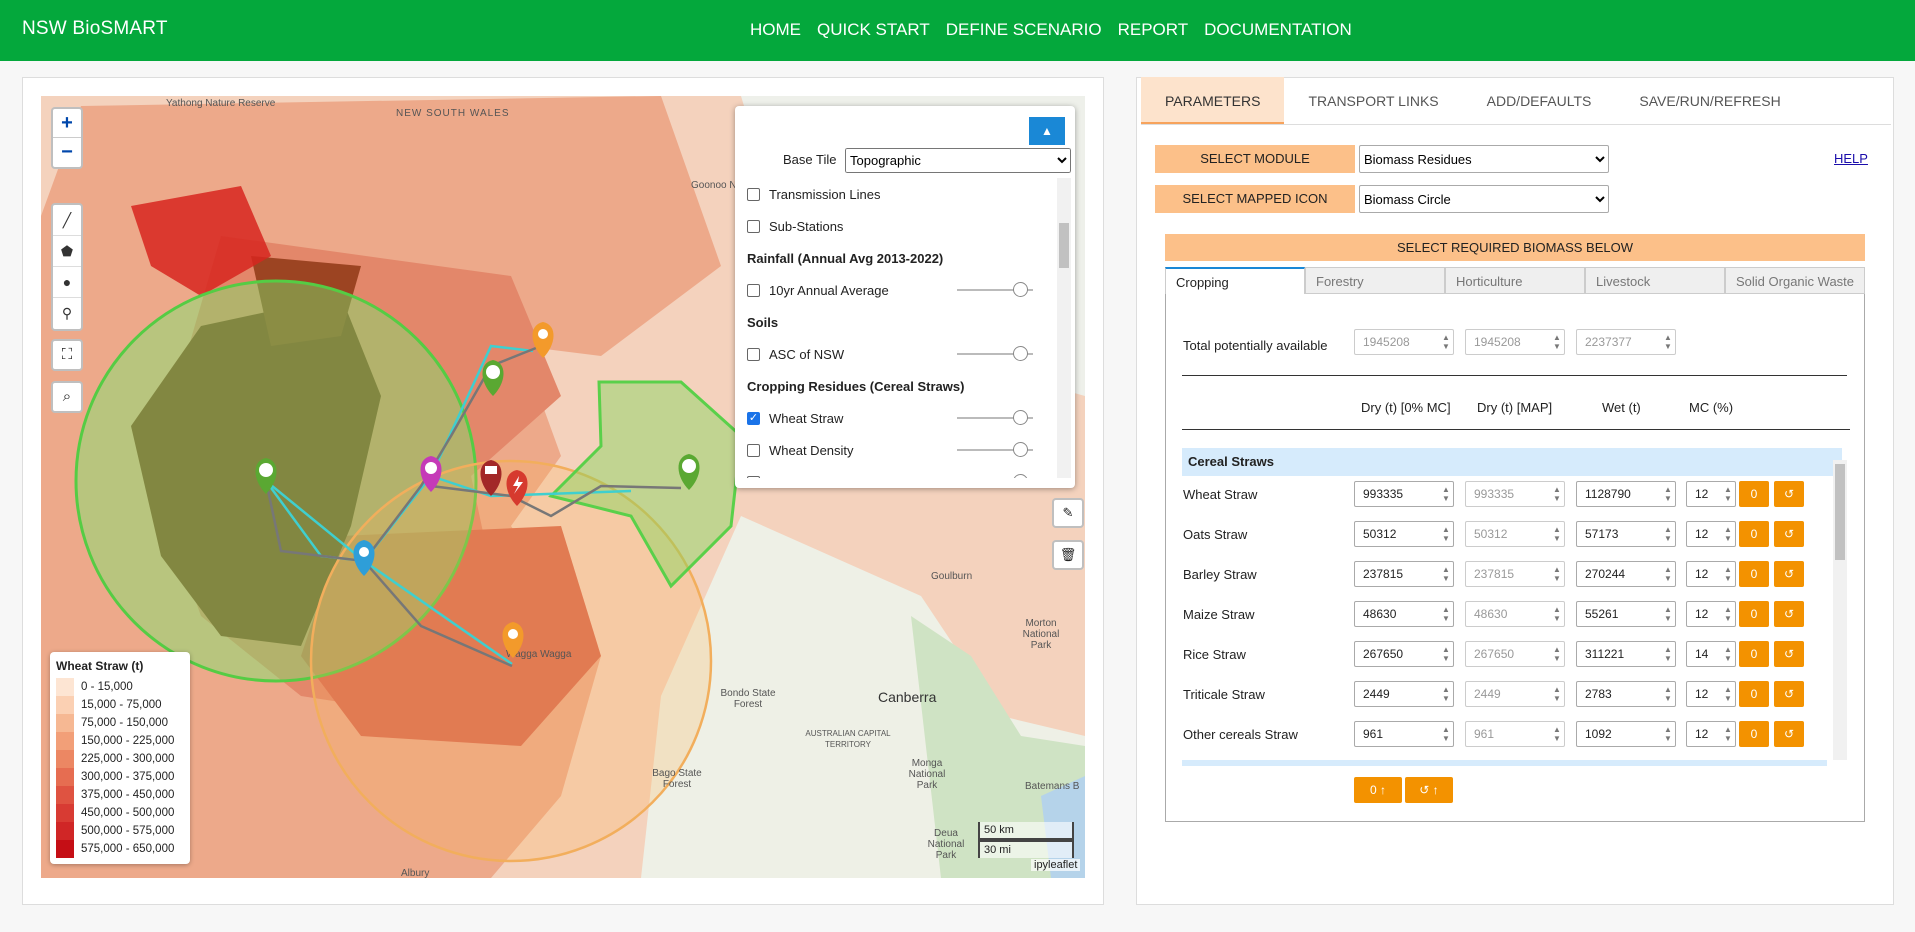  I want to click on dry-input: 48630 ▲ ▼, so click(1404, 614).